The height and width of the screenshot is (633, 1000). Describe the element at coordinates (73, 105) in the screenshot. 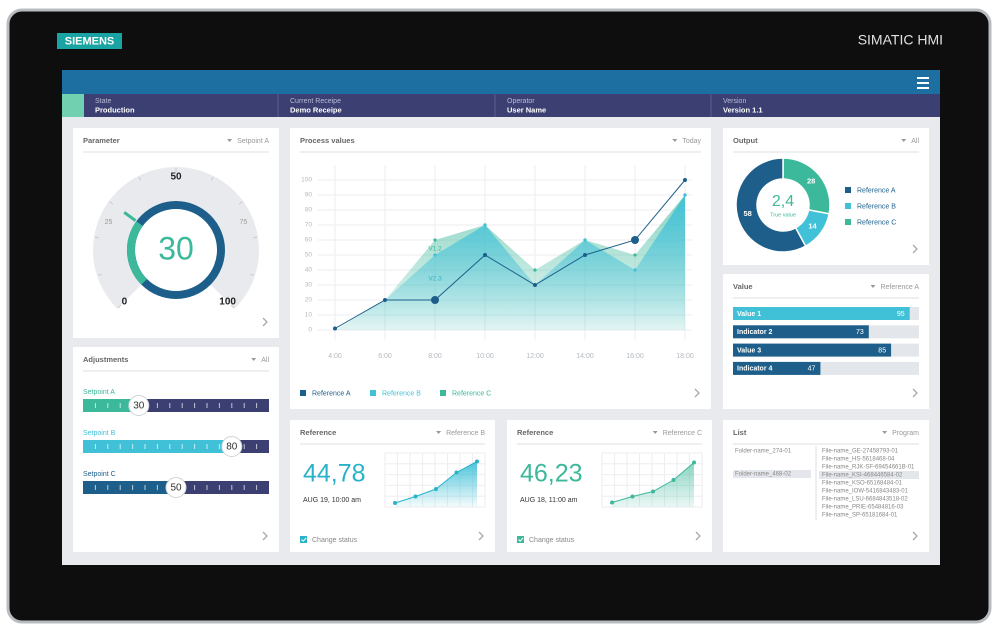

I see `state-indicator` at that location.